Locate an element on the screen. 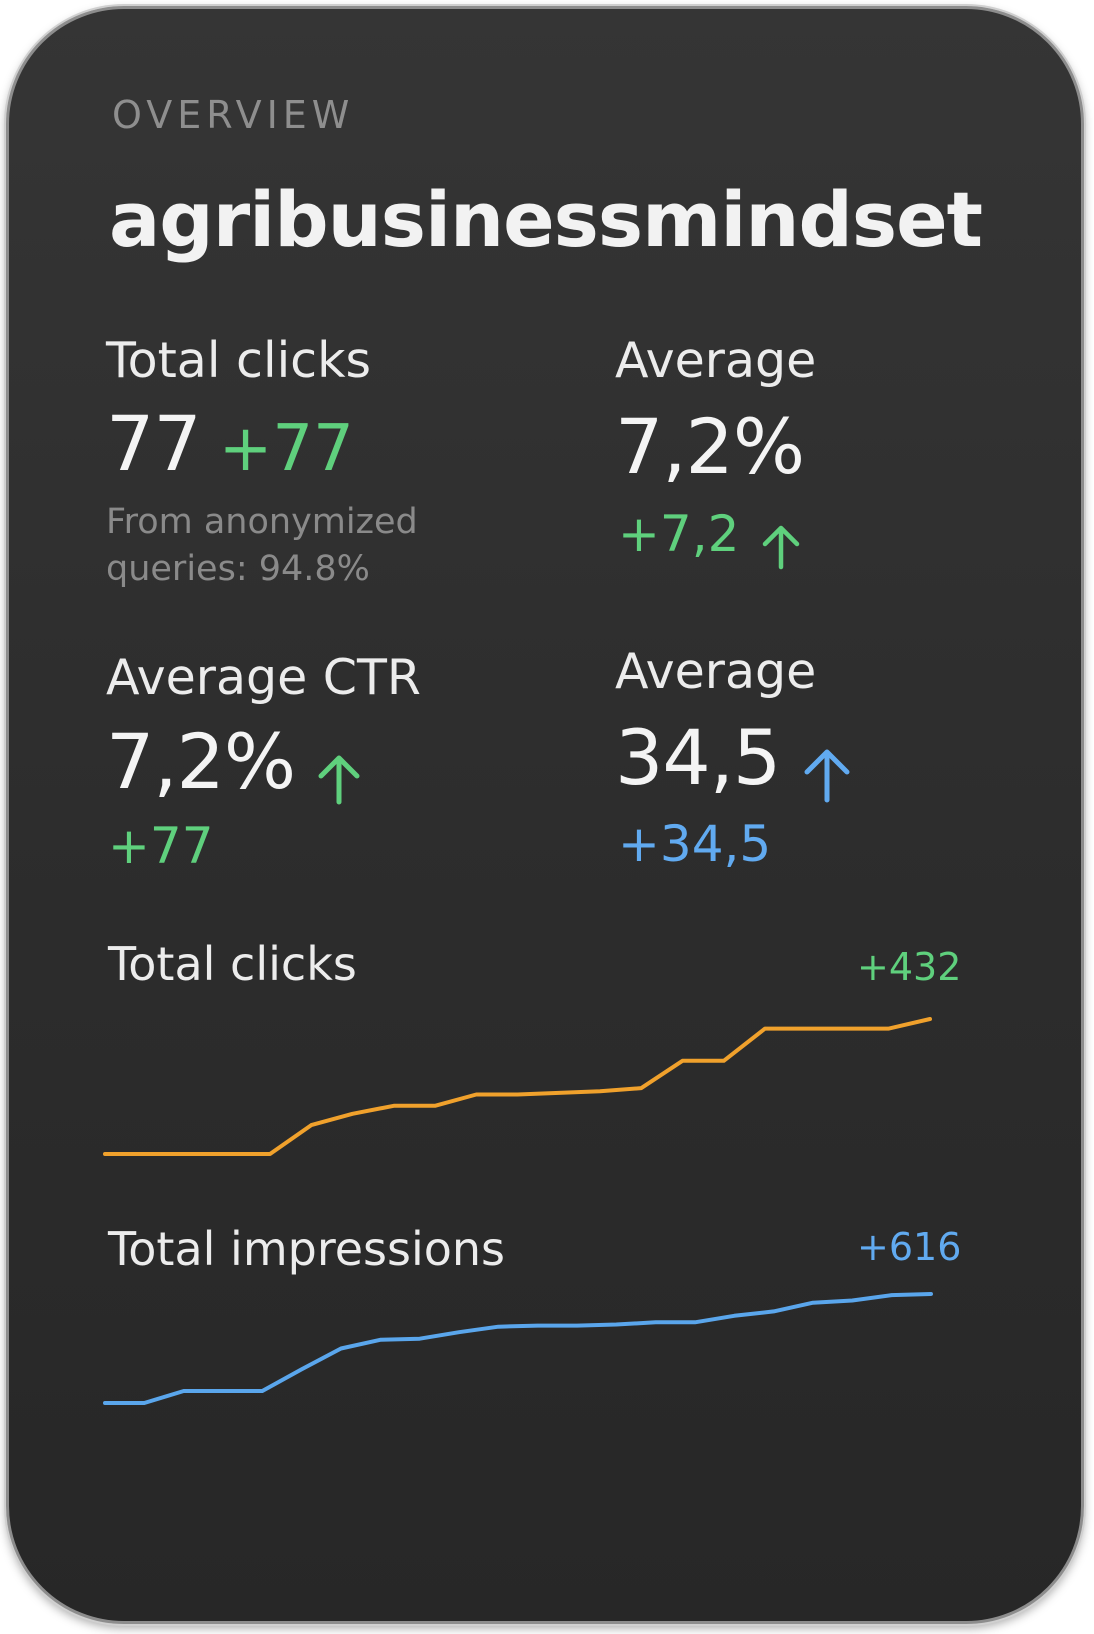 The image size is (1094, 1634). anonymized-queries-note: From anonymized queries: 94.8% is located at coordinates (262, 545).